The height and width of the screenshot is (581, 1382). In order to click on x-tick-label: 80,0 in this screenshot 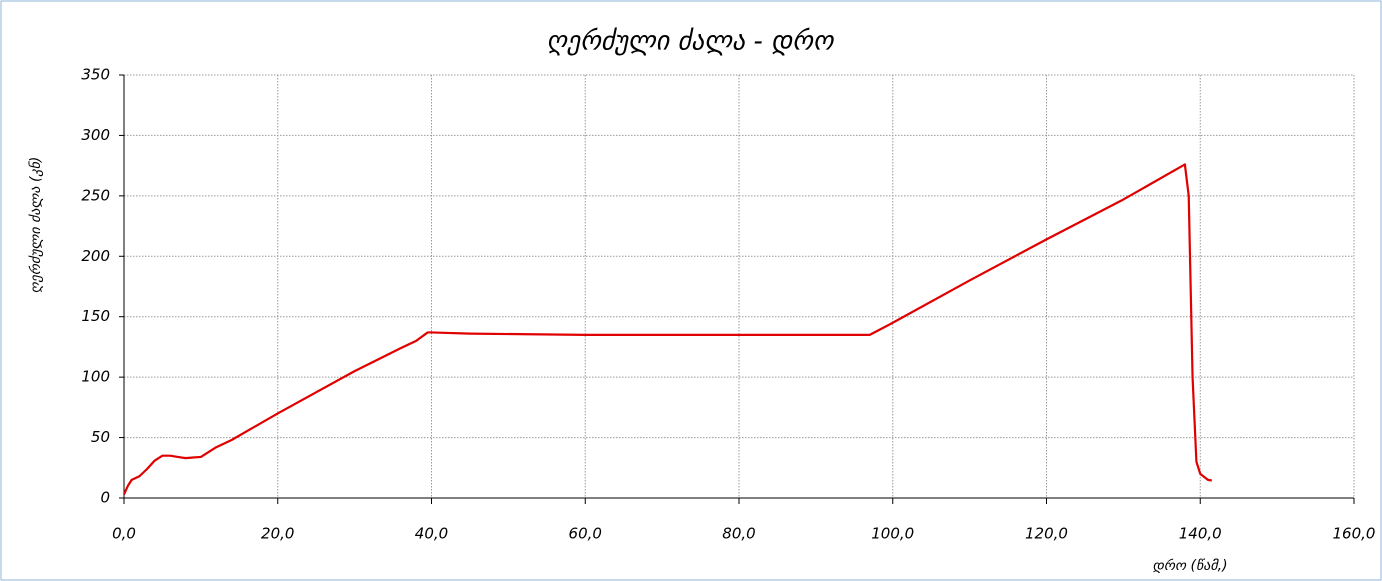, I will do `click(738, 534)`.